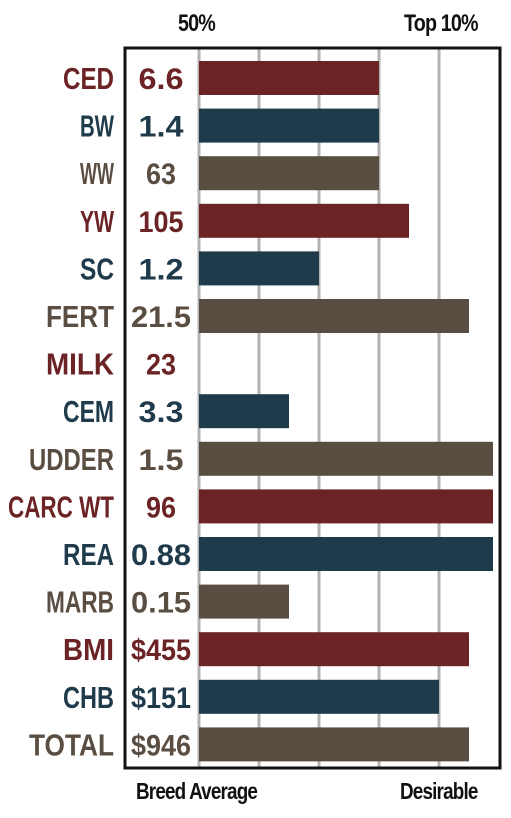 The height and width of the screenshot is (818, 511). Describe the element at coordinates (80, 316) in the screenshot. I see `trait-label: FERT` at that location.